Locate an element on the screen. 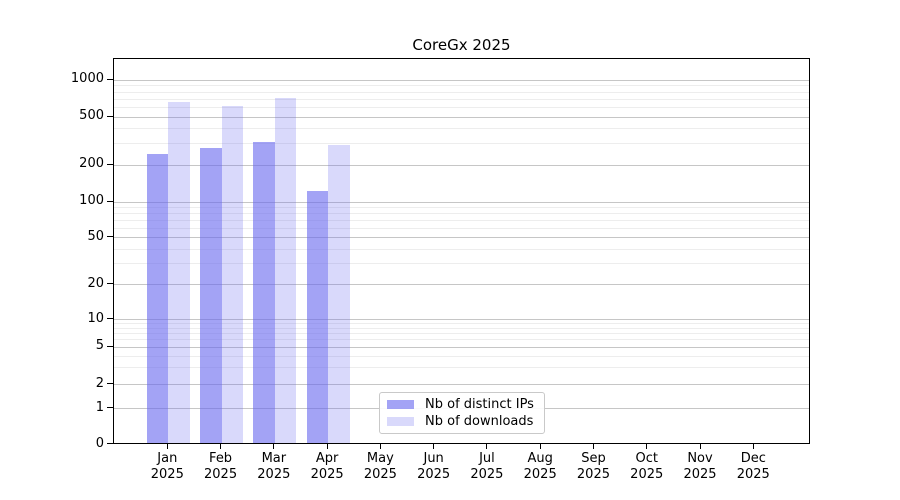  bar-downloads-feb is located at coordinates (232, 274).